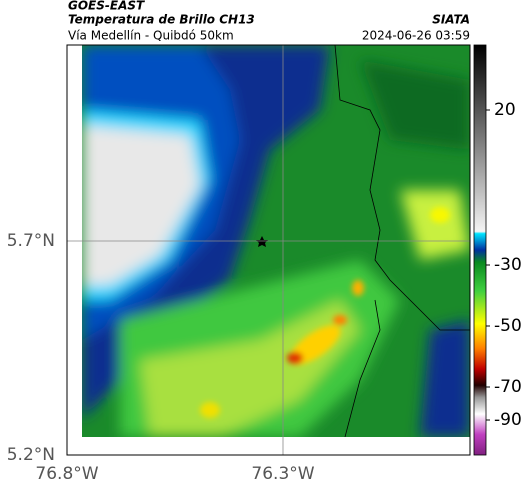 The height and width of the screenshot is (495, 526). Describe the element at coordinates (151, 36) in the screenshot. I see `location: Vía Medellín - Quibdó 50km` at that location.